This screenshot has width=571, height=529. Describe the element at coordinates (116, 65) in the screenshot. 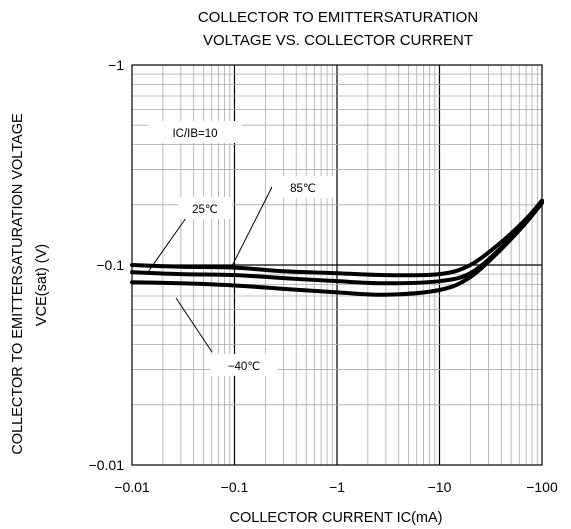

I see `y-tick-label: −1` at that location.